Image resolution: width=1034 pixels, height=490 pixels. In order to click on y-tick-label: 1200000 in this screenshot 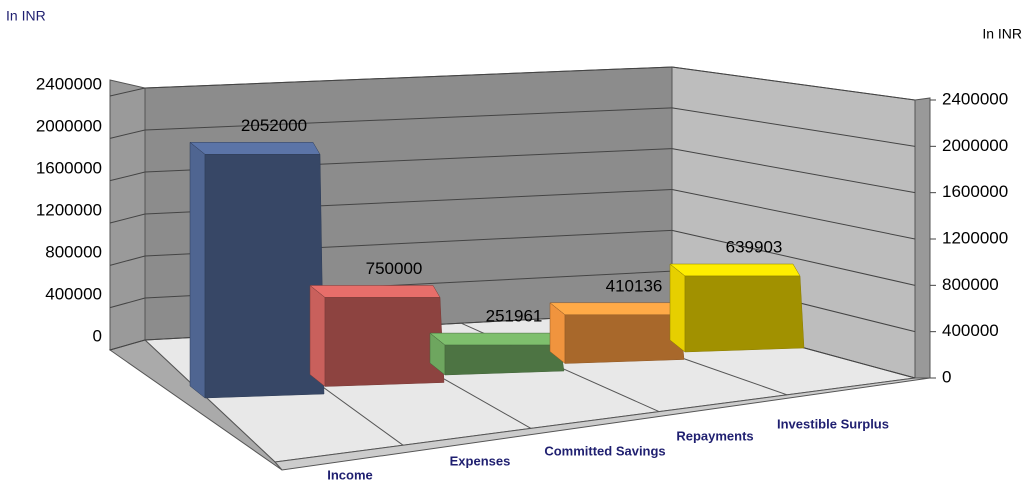, I will do `click(69, 209)`.